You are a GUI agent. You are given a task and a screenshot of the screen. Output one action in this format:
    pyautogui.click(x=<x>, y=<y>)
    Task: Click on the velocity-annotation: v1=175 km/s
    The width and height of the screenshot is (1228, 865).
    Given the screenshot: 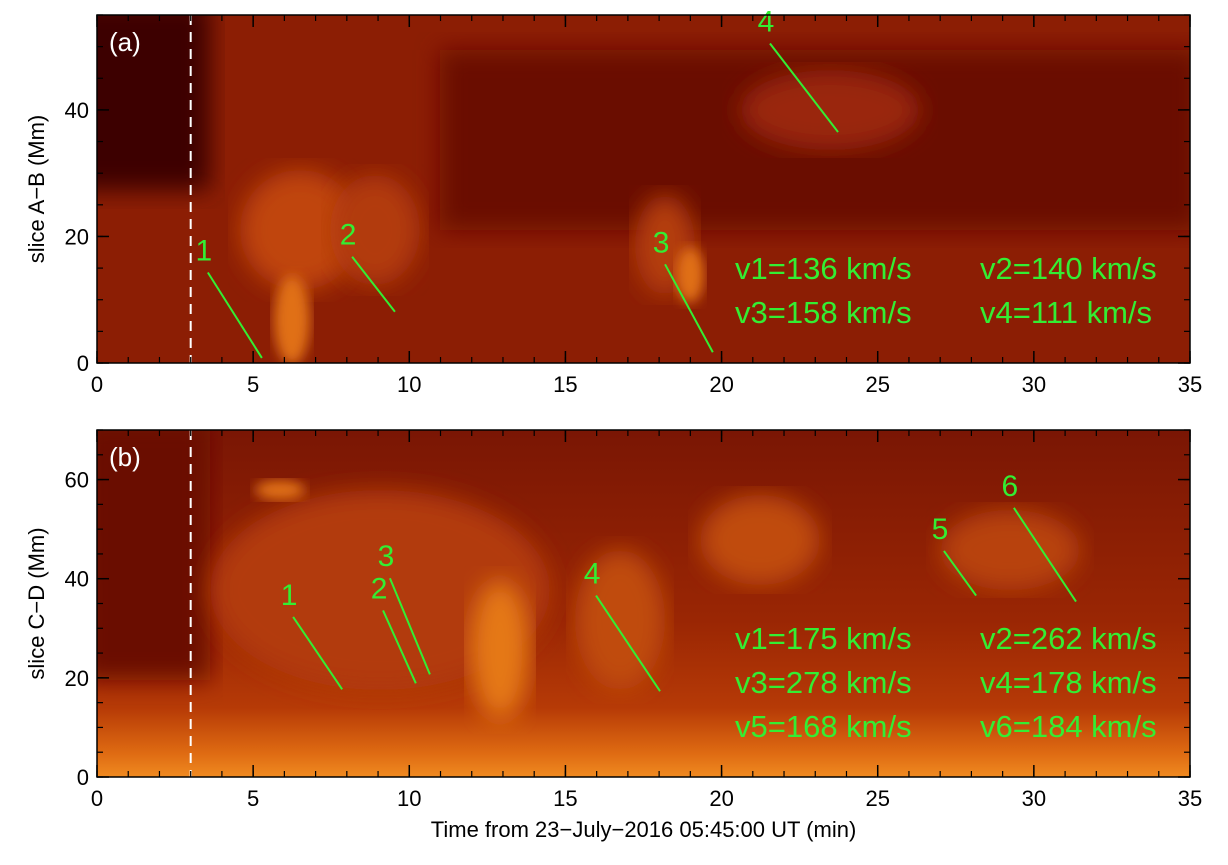 What is the action you would take?
    pyautogui.click(x=823, y=638)
    